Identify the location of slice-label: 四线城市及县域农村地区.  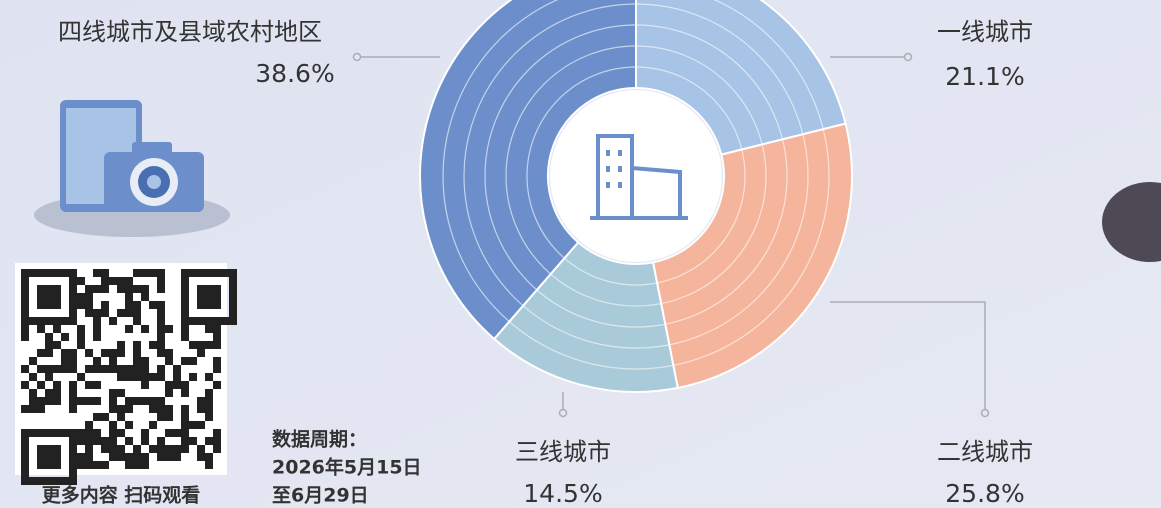
(190, 32).